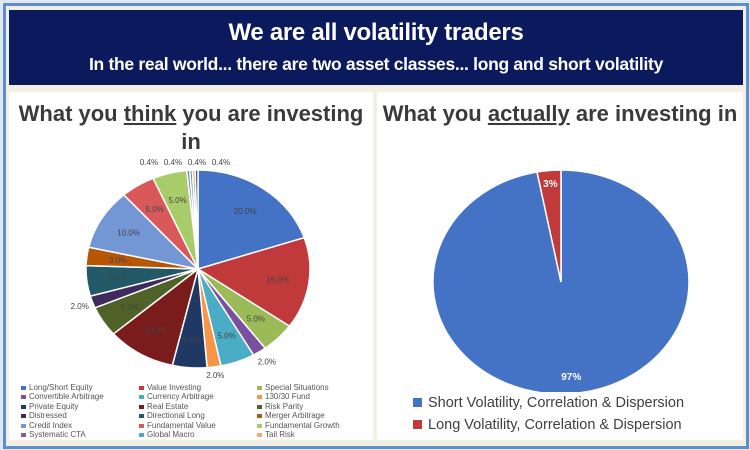  What do you see at coordinates (57, 435) in the screenshot?
I see `legend-label: Systematic CTA` at bounding box center [57, 435].